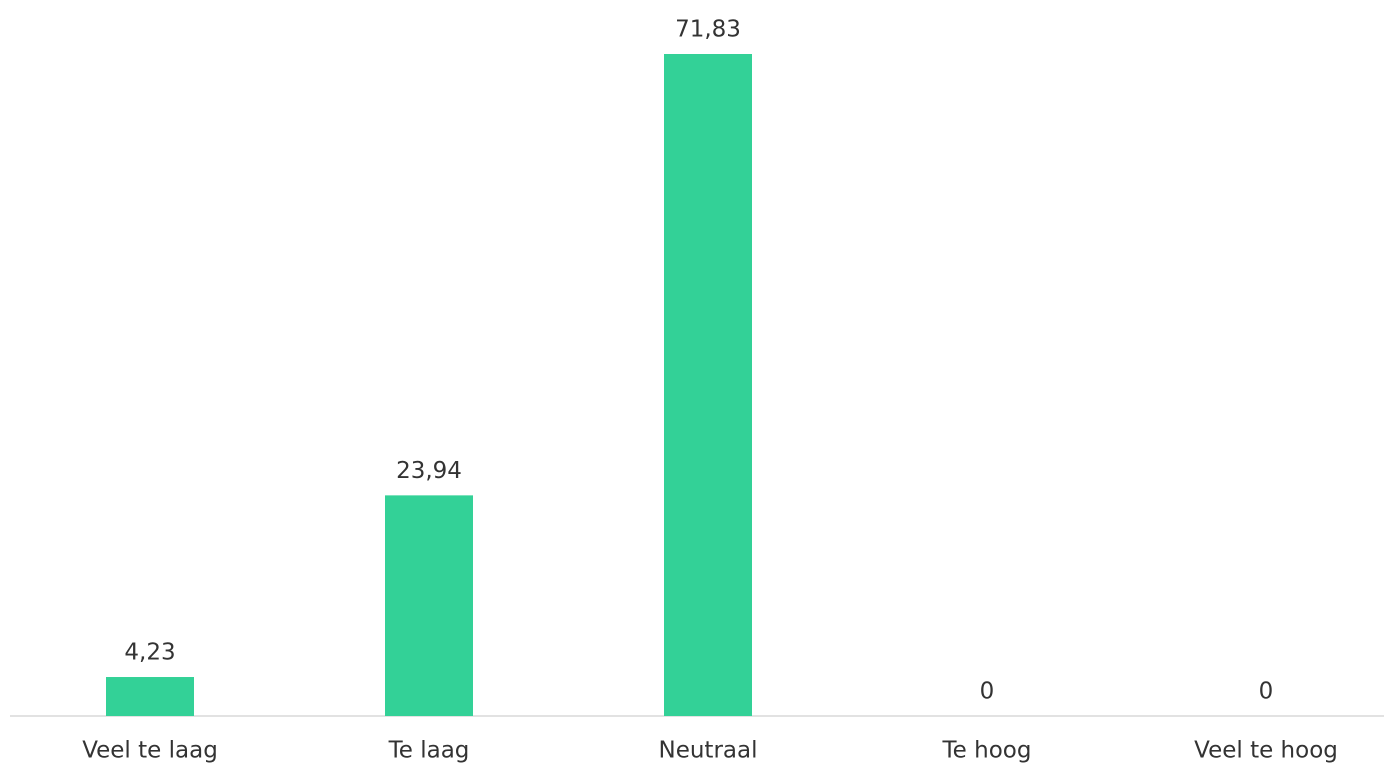 This screenshot has width=1384, height=768. Describe the element at coordinates (150, 751) in the screenshot. I see `x-tick-label: Veel te laag` at that location.